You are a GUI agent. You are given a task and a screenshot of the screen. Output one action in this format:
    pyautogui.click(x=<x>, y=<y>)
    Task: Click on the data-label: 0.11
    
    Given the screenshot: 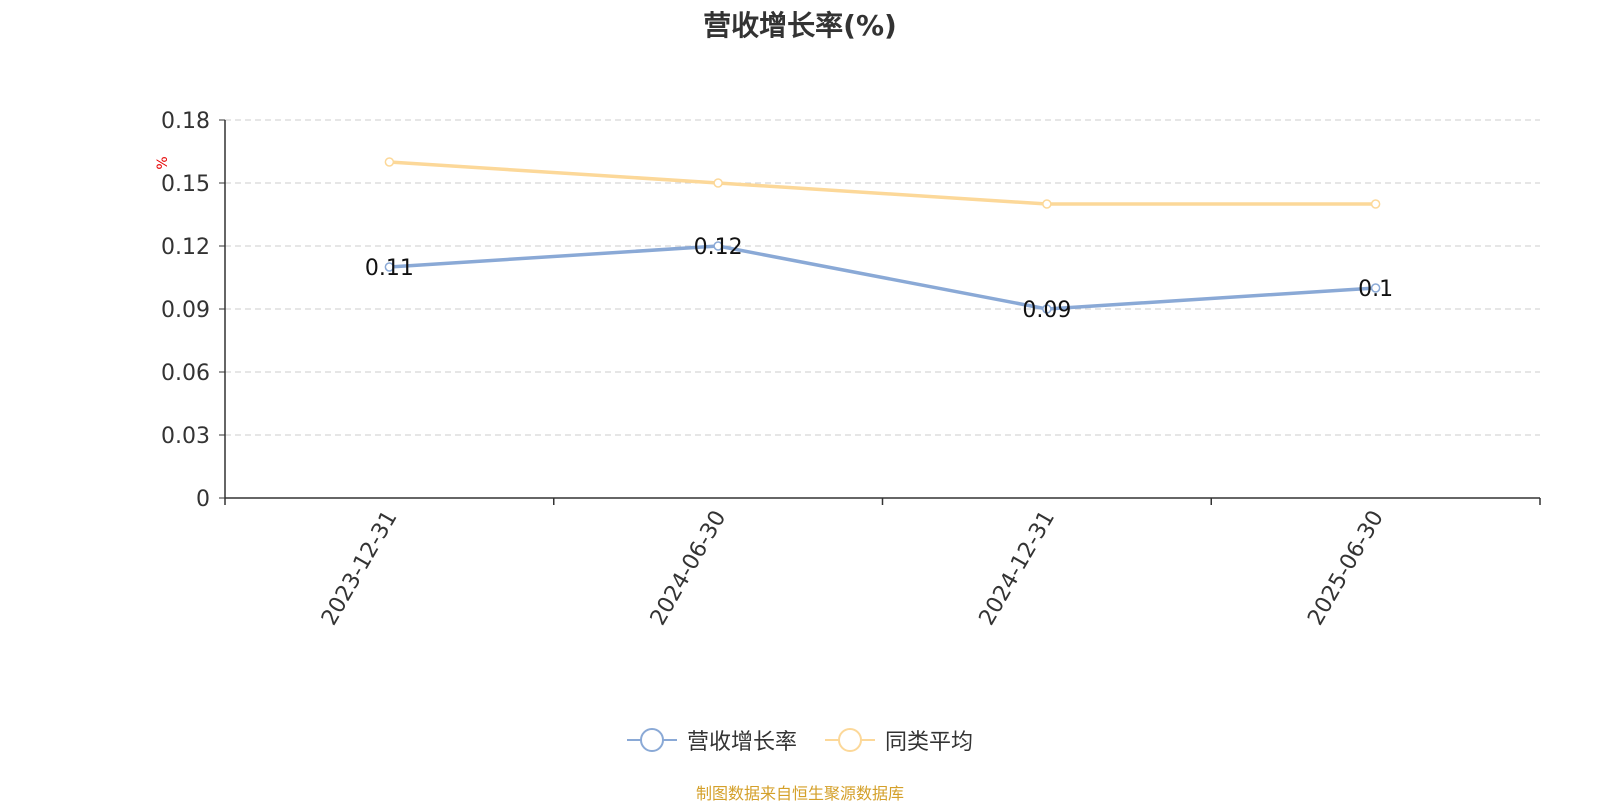 What is the action you would take?
    pyautogui.click(x=389, y=268)
    